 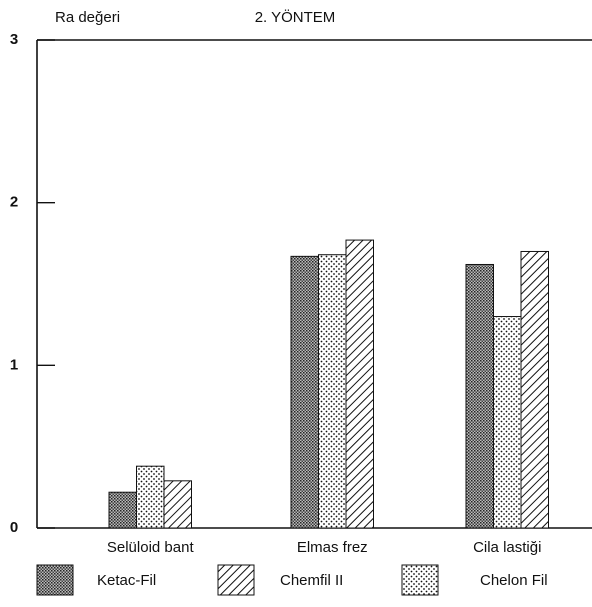 I want to click on y-tick-label: 3, so click(x=14, y=39).